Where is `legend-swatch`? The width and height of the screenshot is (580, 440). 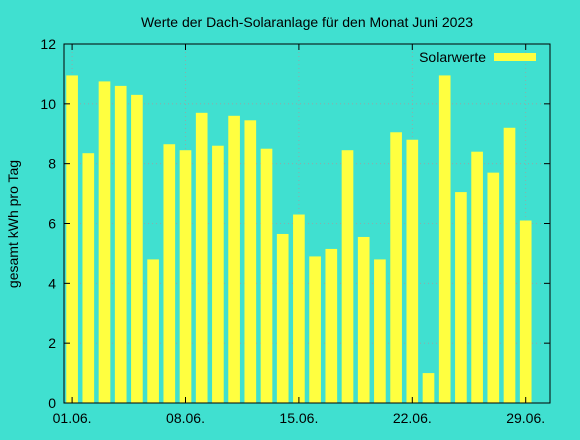 legend-swatch is located at coordinates (515, 57).